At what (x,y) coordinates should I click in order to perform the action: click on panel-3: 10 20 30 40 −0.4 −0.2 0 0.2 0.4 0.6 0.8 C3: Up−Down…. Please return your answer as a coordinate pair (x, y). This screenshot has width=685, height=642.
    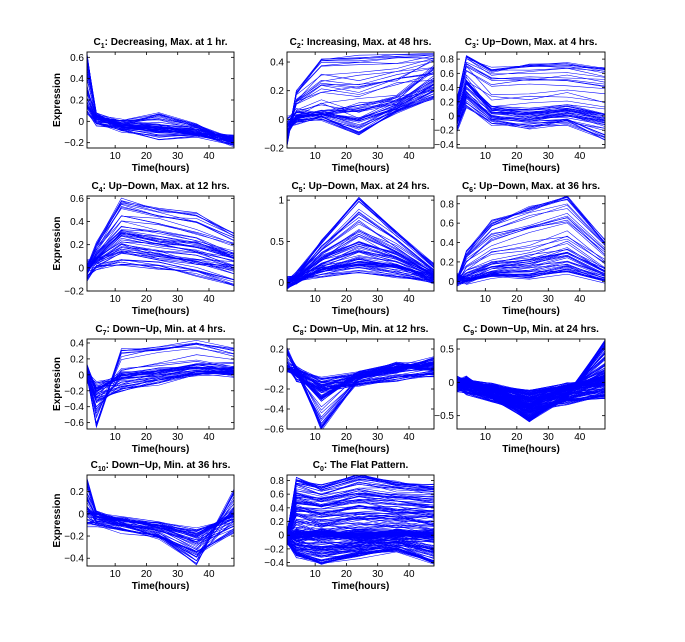
    Looking at the image, I should click on (520, 105).